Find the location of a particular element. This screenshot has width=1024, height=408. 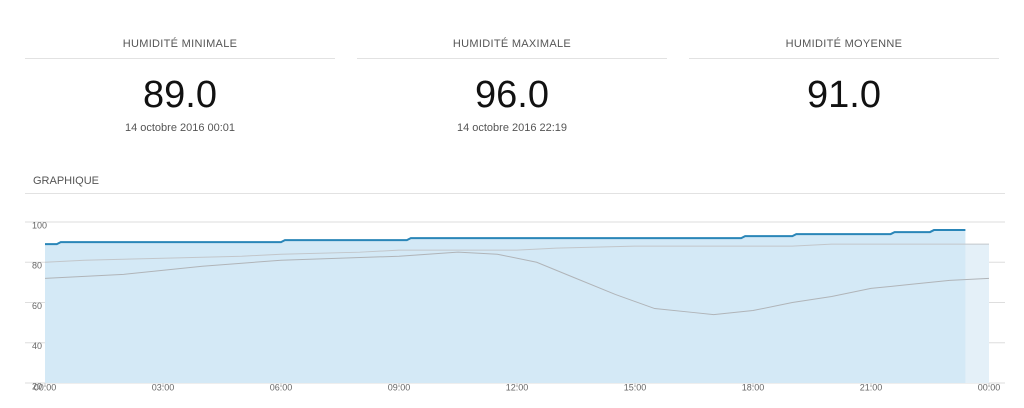

x-tick-label: 18:00 is located at coordinates (753, 387).